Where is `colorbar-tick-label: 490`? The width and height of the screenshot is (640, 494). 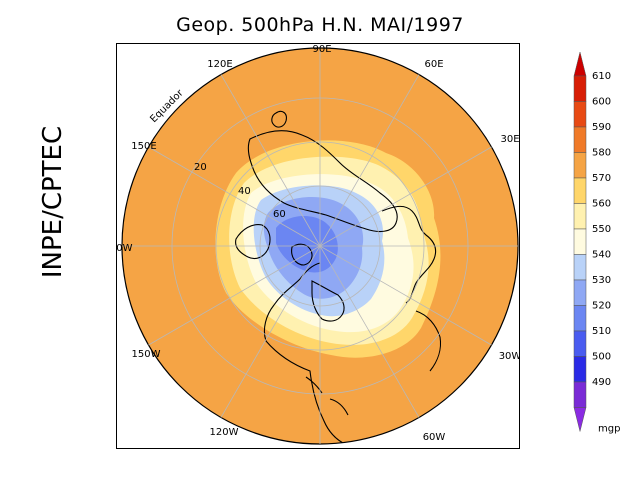
colorbar-tick-label: 490 is located at coordinates (601, 382).